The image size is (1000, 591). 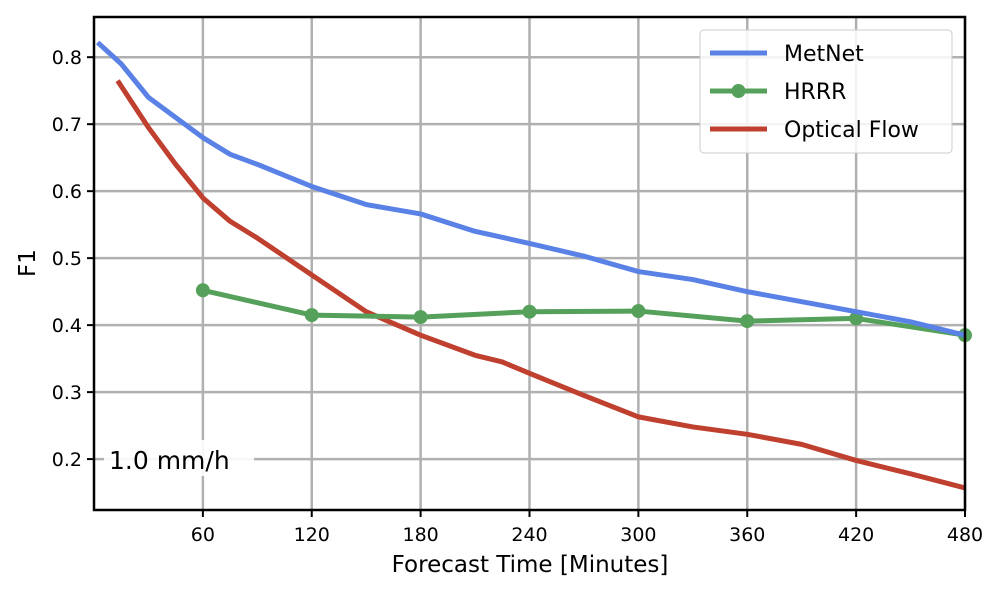 I want to click on x-tick-label: 480, so click(x=965, y=535).